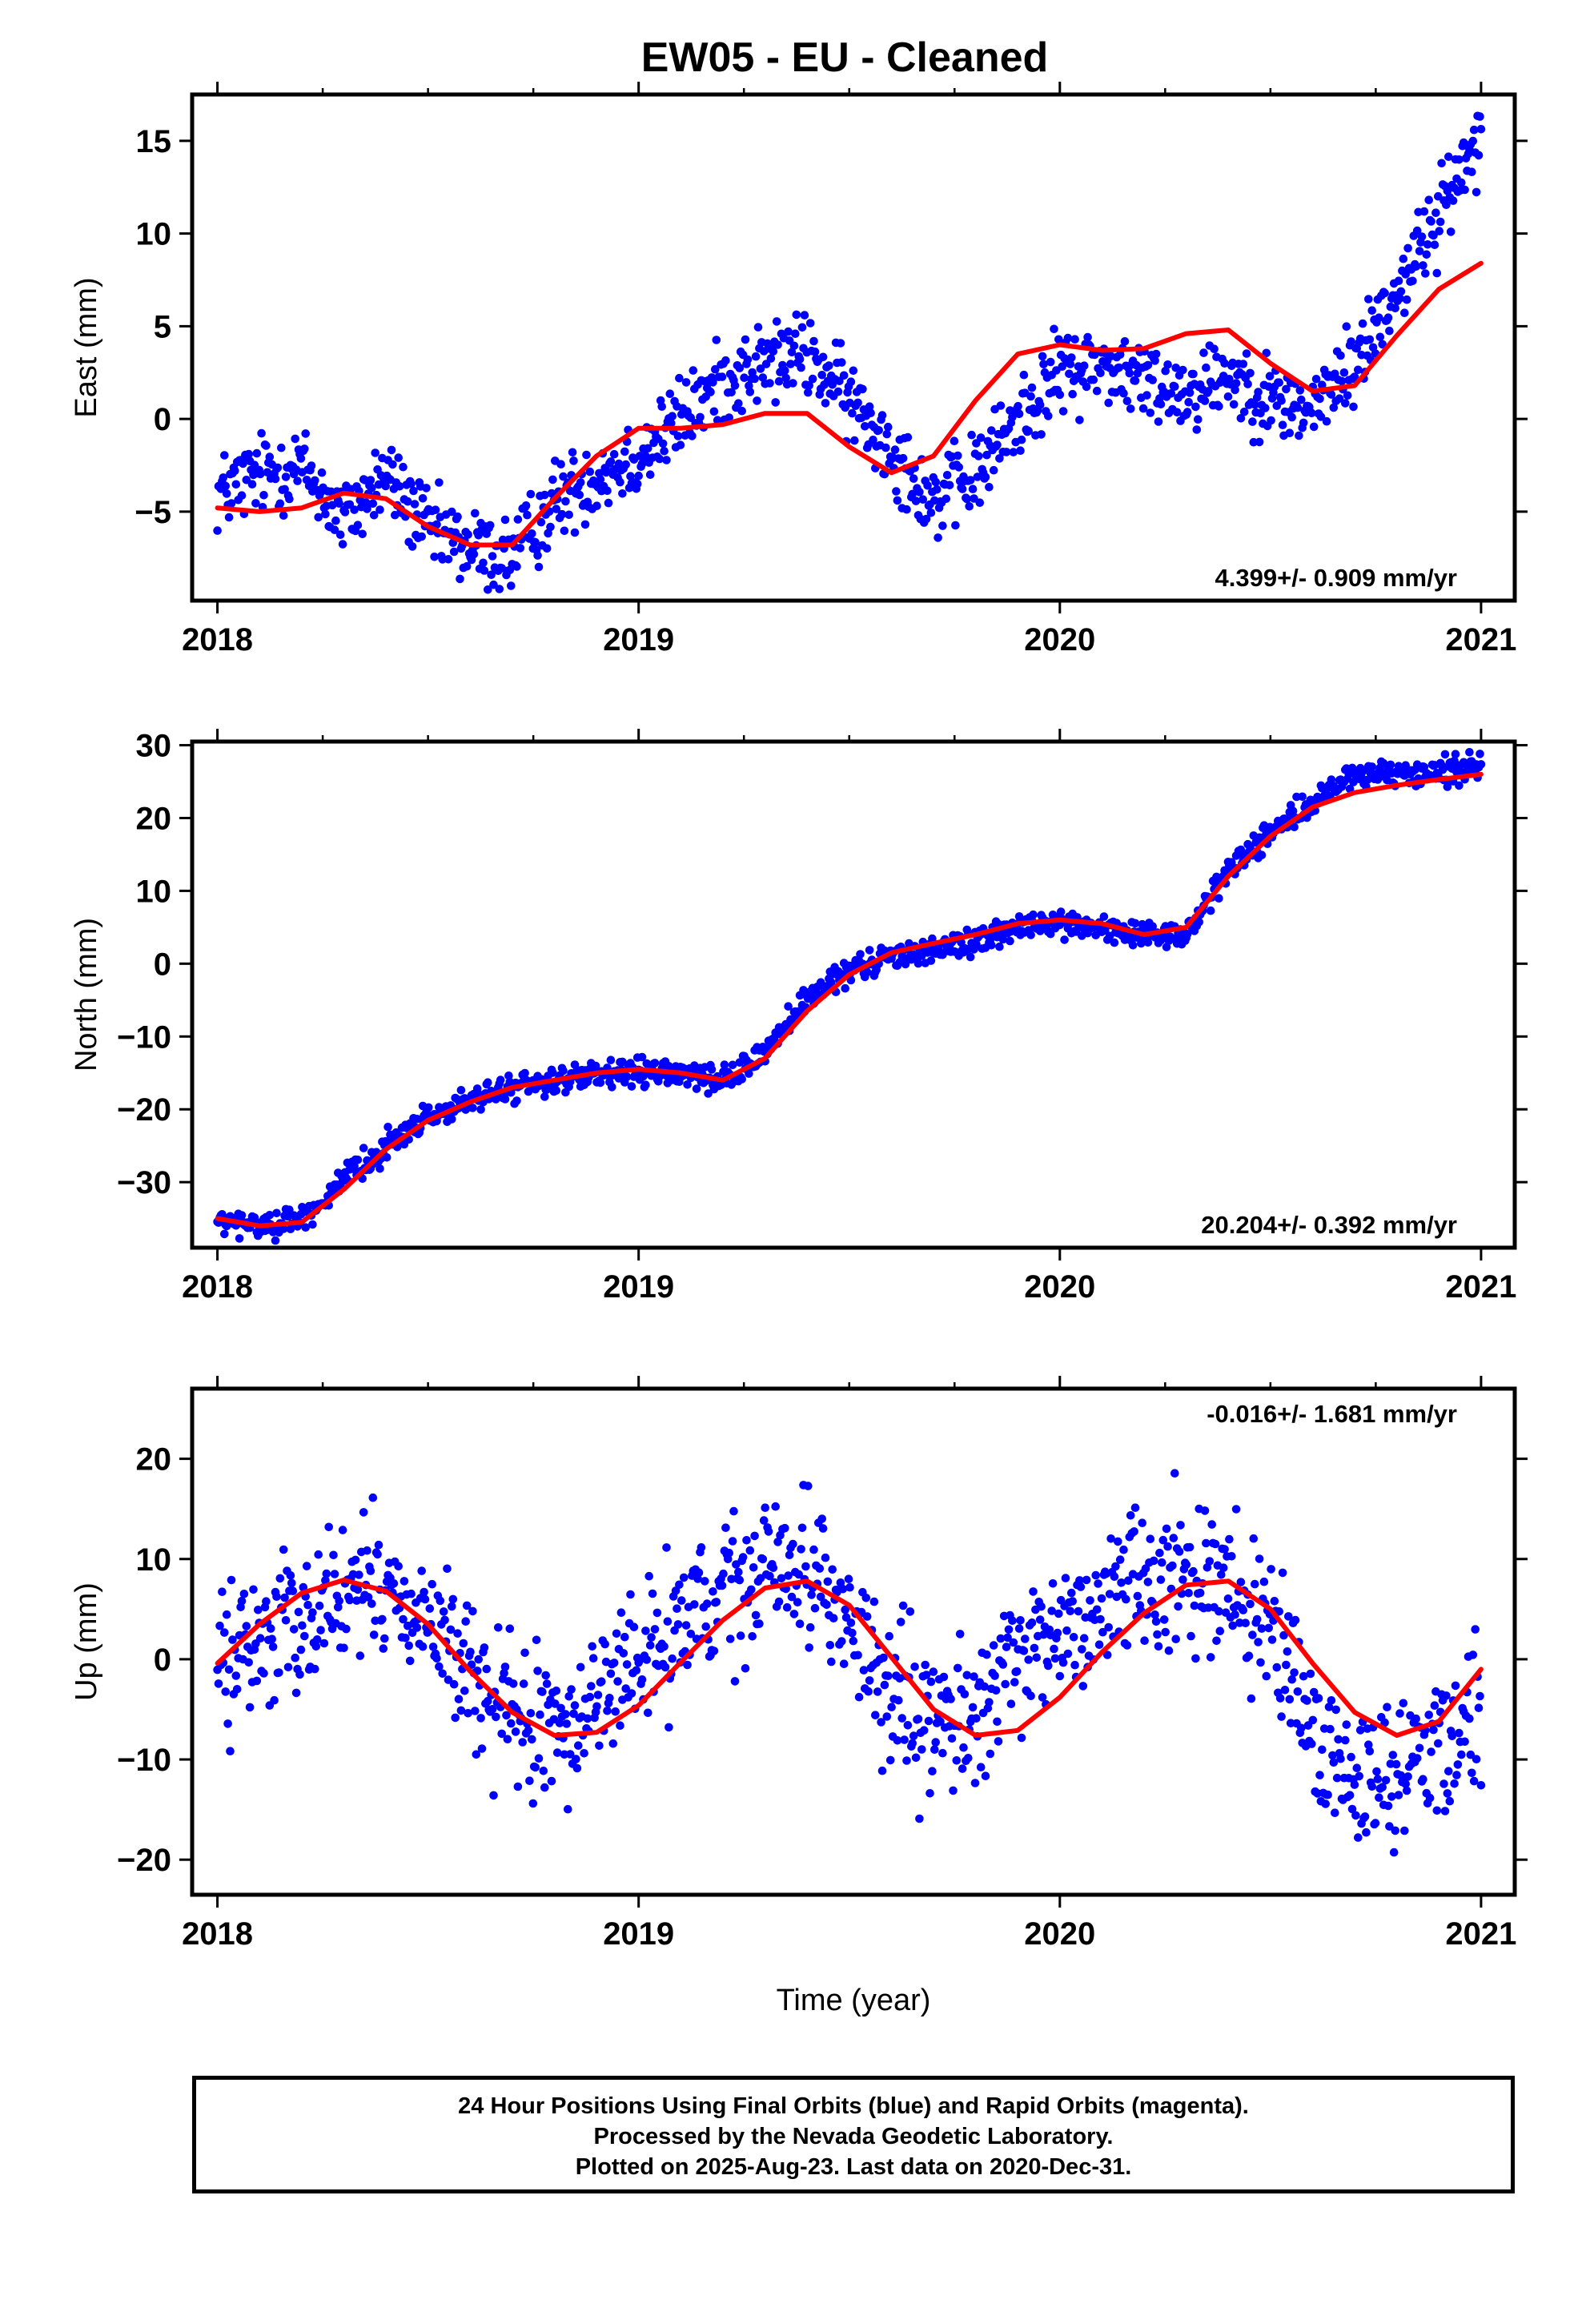 This screenshot has width=1582, height=2324. I want to click on north-x-tick-label: 2020, so click(1059, 1287).